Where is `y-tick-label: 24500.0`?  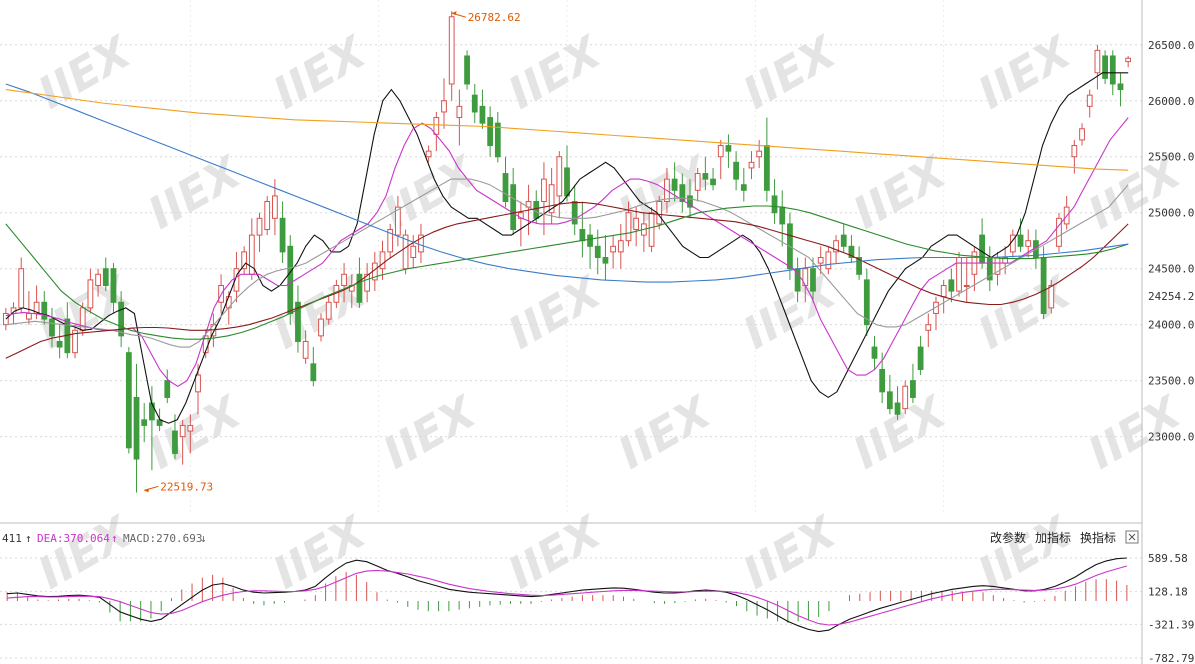 y-tick-label: 24500.0 is located at coordinates (1171, 269).